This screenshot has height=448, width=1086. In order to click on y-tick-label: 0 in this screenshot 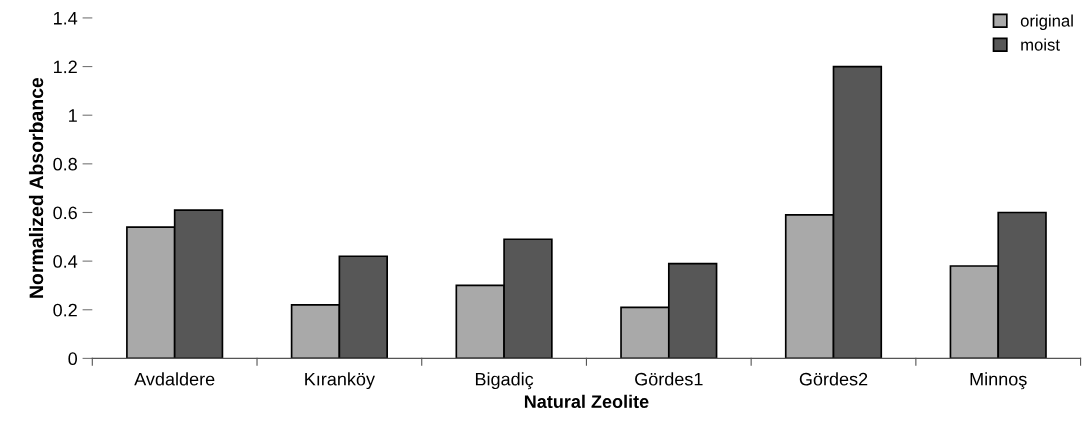, I will do `click(73, 359)`.